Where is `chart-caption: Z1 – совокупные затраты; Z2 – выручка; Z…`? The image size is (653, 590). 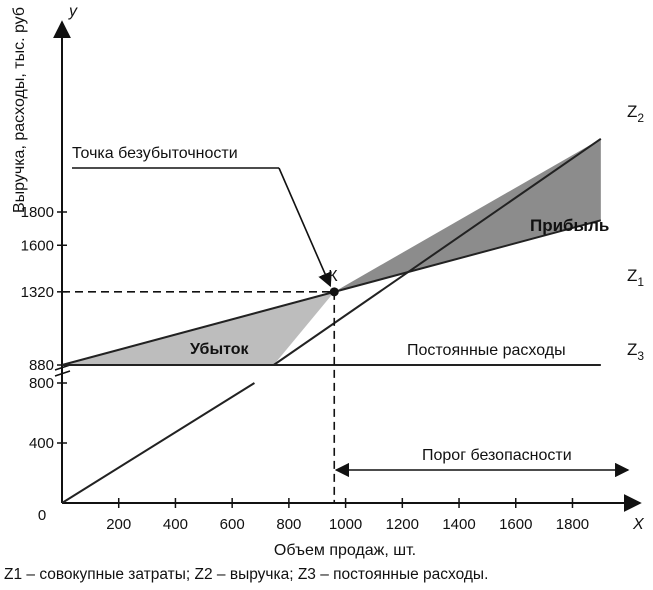 chart-caption: Z1 – совокупные затраты; Z2 – выручка; Z… is located at coordinates (246, 574).